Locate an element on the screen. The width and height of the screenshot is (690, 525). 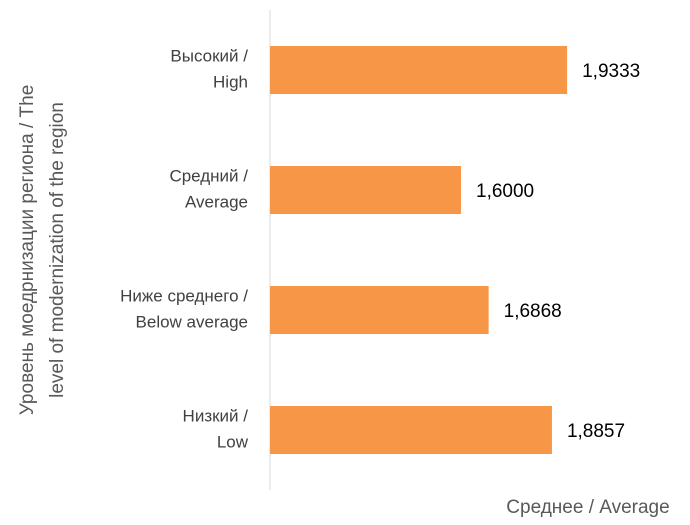
x-axis-title: Среднее / Average is located at coordinates (587, 507).